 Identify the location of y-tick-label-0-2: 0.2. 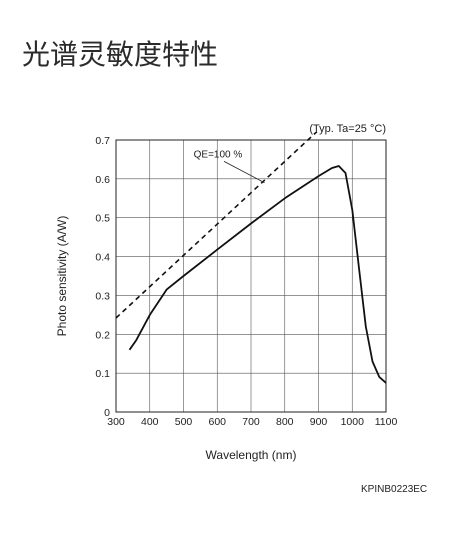
(102, 335).